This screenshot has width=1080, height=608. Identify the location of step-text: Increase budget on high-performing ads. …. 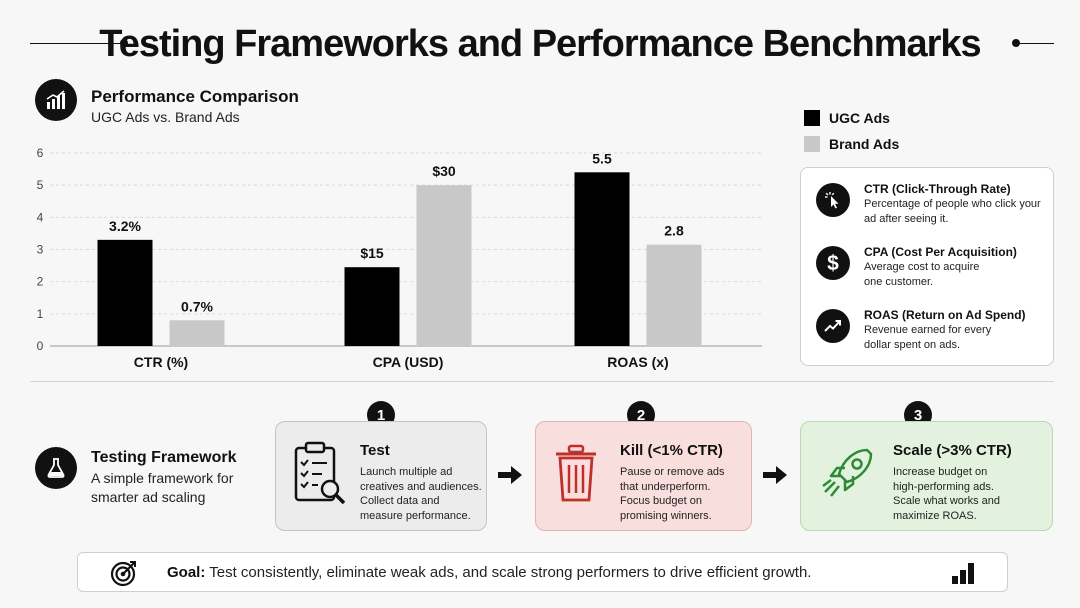
(946, 494).